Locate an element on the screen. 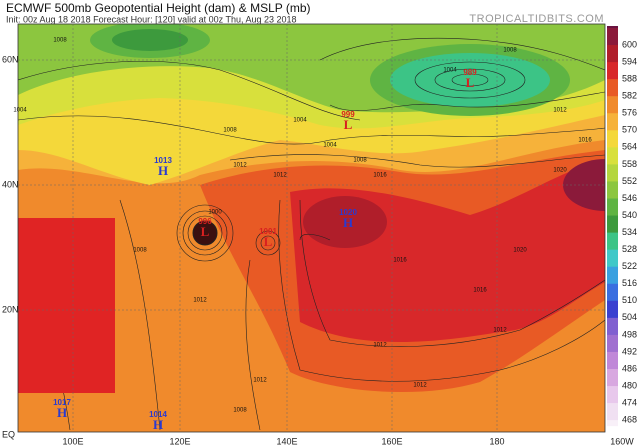  watermark: TROPICALTIDBITS.COM is located at coordinates (536, 19).